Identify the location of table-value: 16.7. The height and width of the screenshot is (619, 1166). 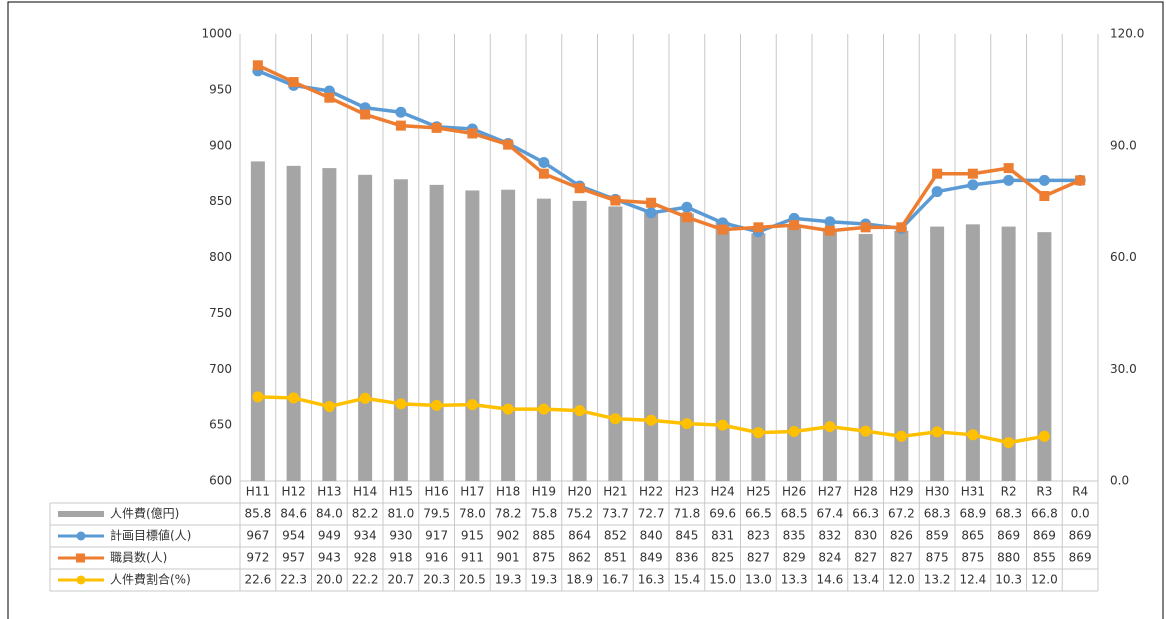
(615, 580).